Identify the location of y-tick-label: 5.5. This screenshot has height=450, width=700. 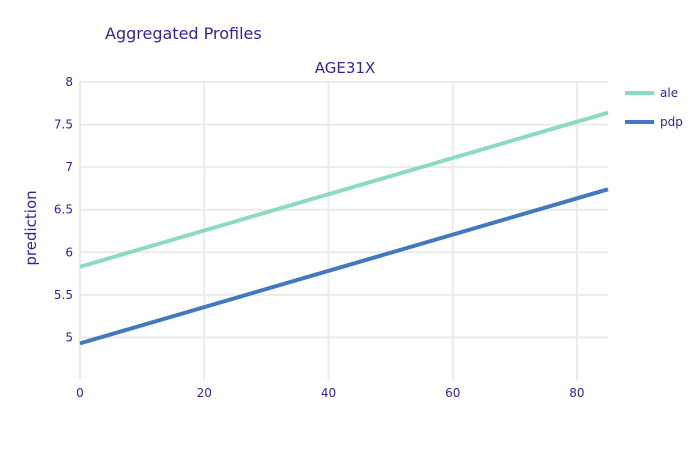
(63, 295).